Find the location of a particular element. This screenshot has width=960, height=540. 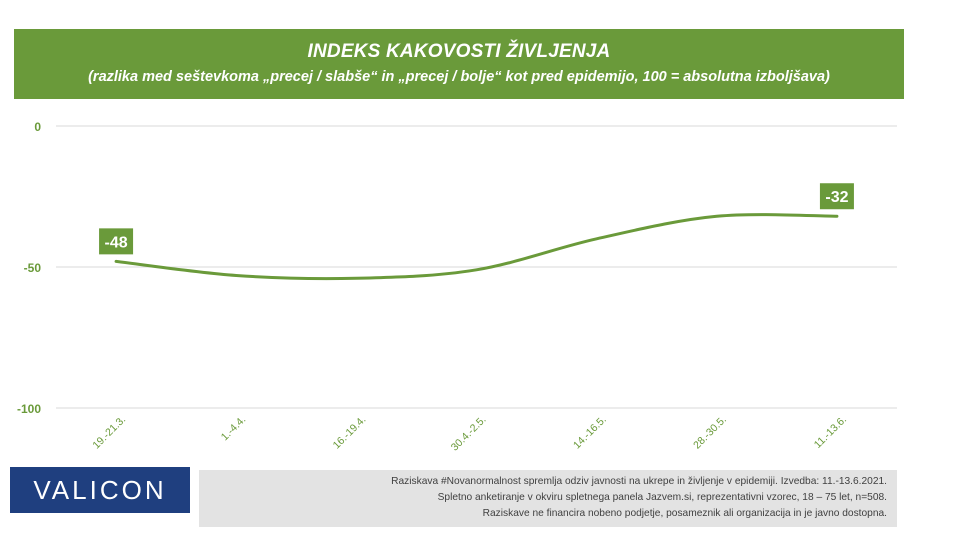

x-tick-label: 28.-30.5. is located at coordinates (710, 433).